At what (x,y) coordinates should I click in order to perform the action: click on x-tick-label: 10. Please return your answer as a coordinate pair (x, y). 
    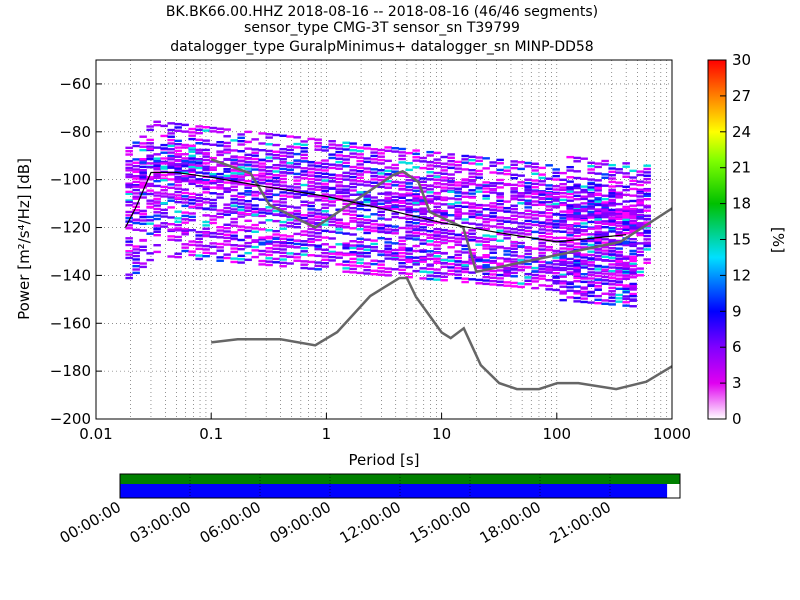
    Looking at the image, I should click on (441, 434).